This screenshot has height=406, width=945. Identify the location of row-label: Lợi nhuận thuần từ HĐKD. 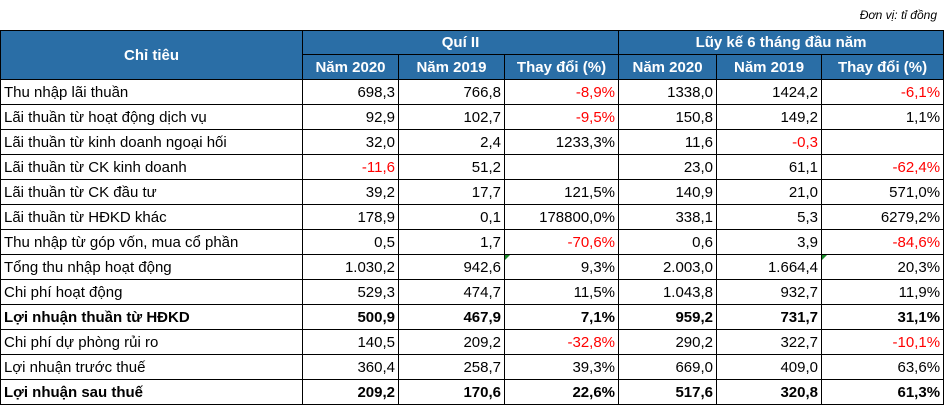
(151, 317).